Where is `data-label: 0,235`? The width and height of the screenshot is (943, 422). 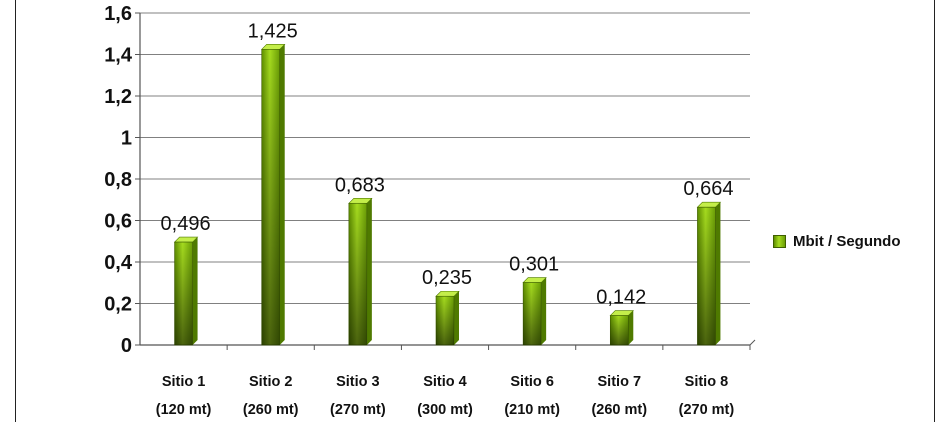
data-label: 0,235 is located at coordinates (447, 278).